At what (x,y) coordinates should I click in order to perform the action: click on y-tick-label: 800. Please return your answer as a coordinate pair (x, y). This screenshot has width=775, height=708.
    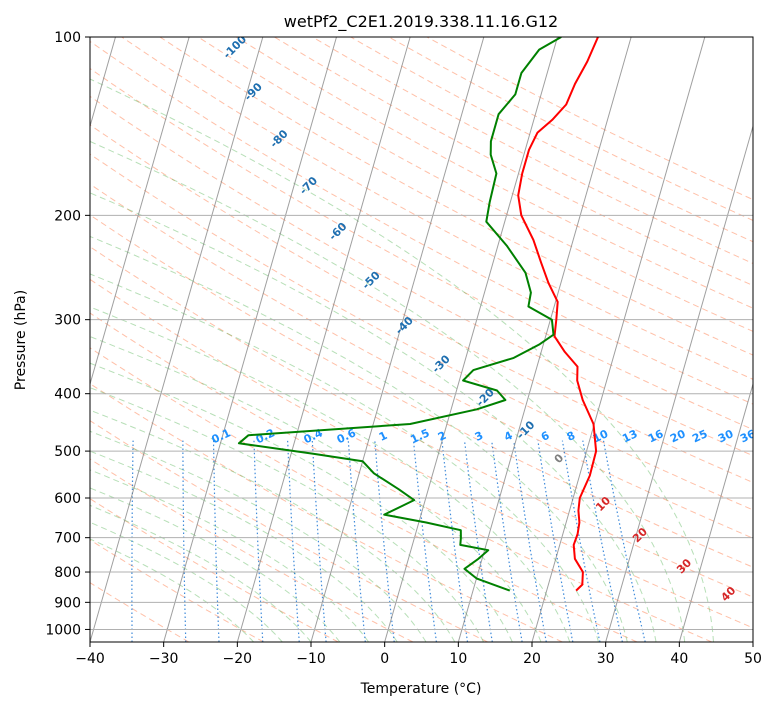
    Looking at the image, I should click on (67, 573).